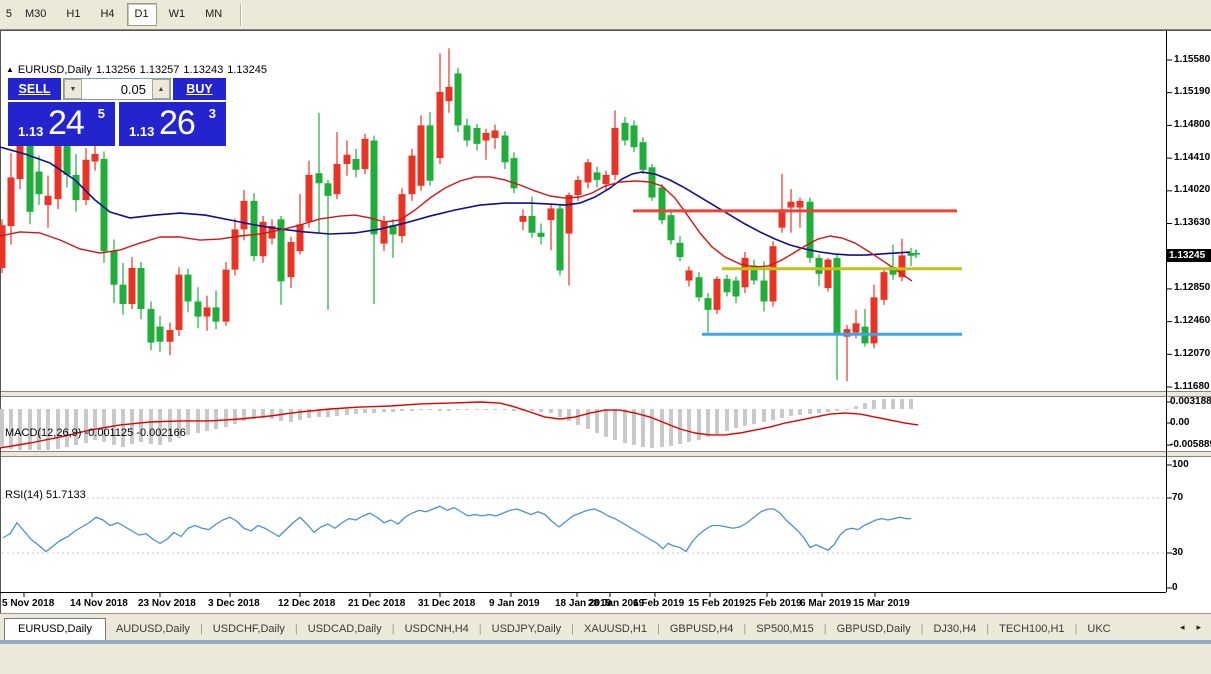  I want to click on price-axis-label: 1.12070, so click(1192, 353).